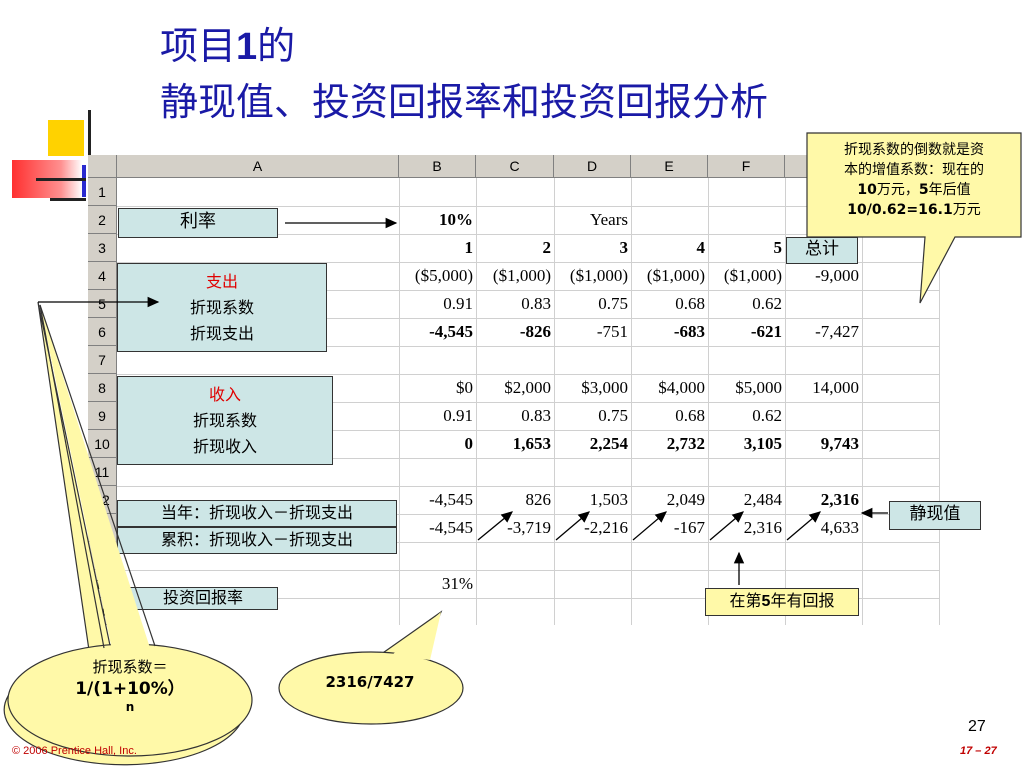 The image size is (1024, 768). Describe the element at coordinates (60, 165) in the screenshot. I see `decor-logo` at that location.